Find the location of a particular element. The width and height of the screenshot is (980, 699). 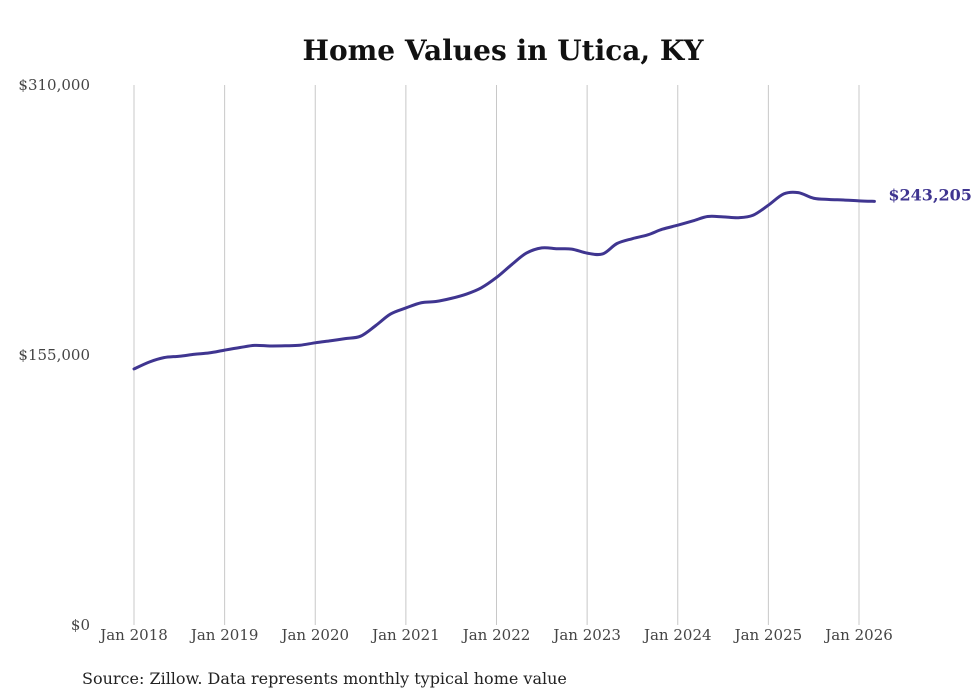

x-tick-label: Jan 2020 is located at coordinates (314, 635).